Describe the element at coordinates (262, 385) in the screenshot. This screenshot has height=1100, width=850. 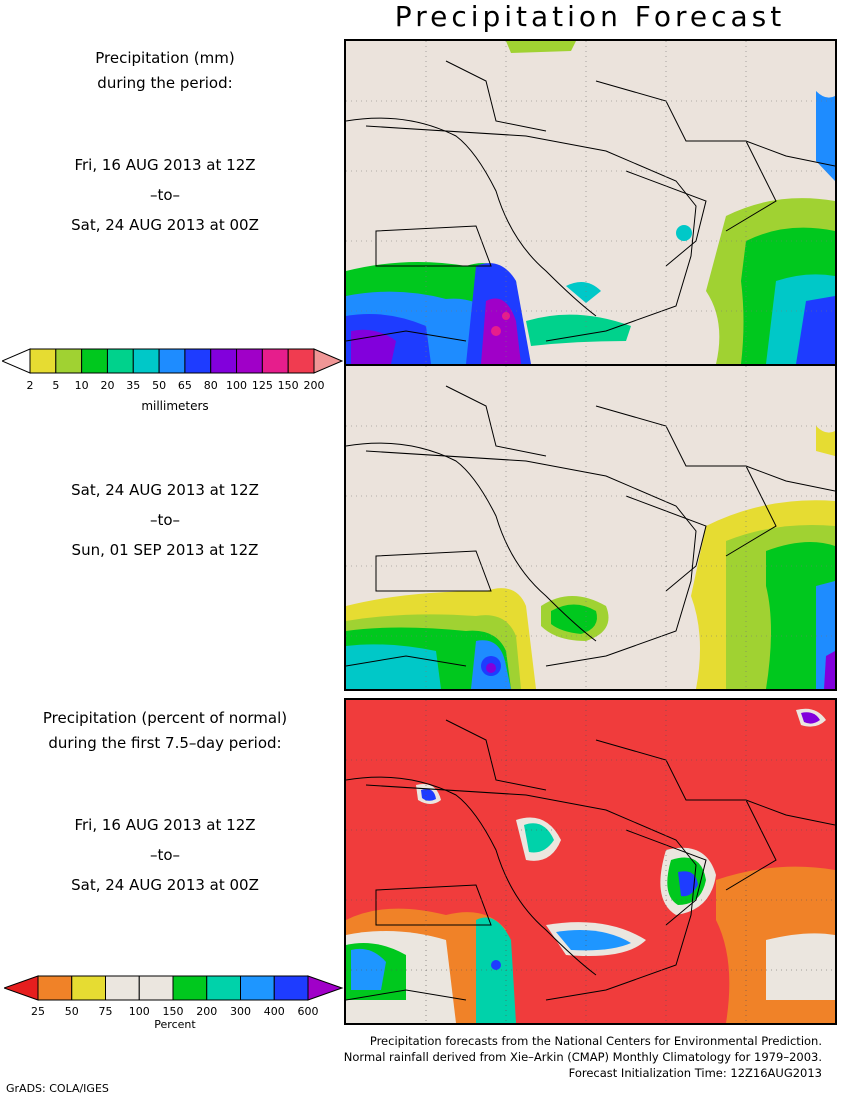
I see `colorbar-tick-label: 125` at that location.